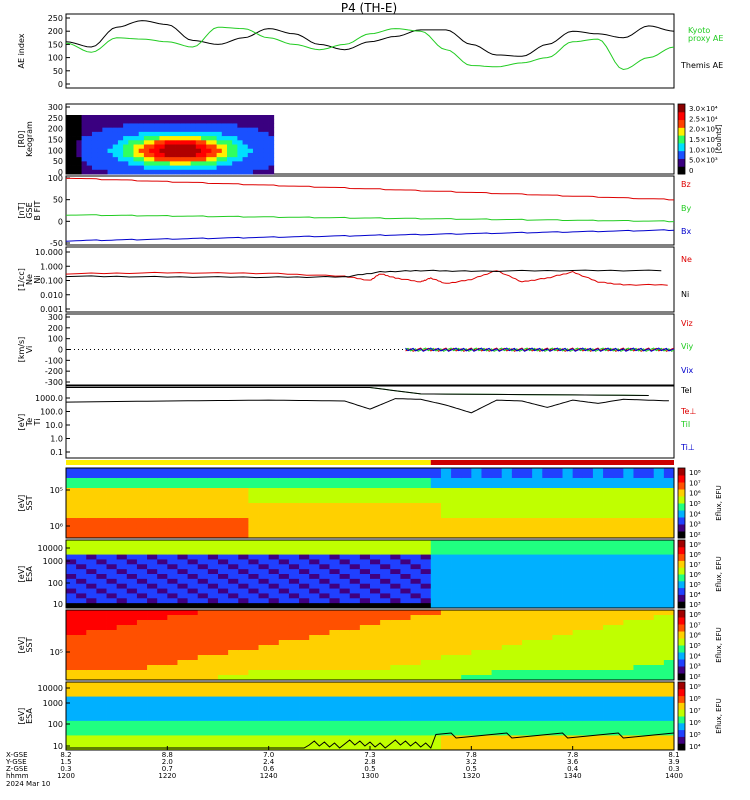 The height and width of the screenshot is (800, 750). Describe the element at coordinates (681, 574) in the screenshot. I see `colorbar` at that location.